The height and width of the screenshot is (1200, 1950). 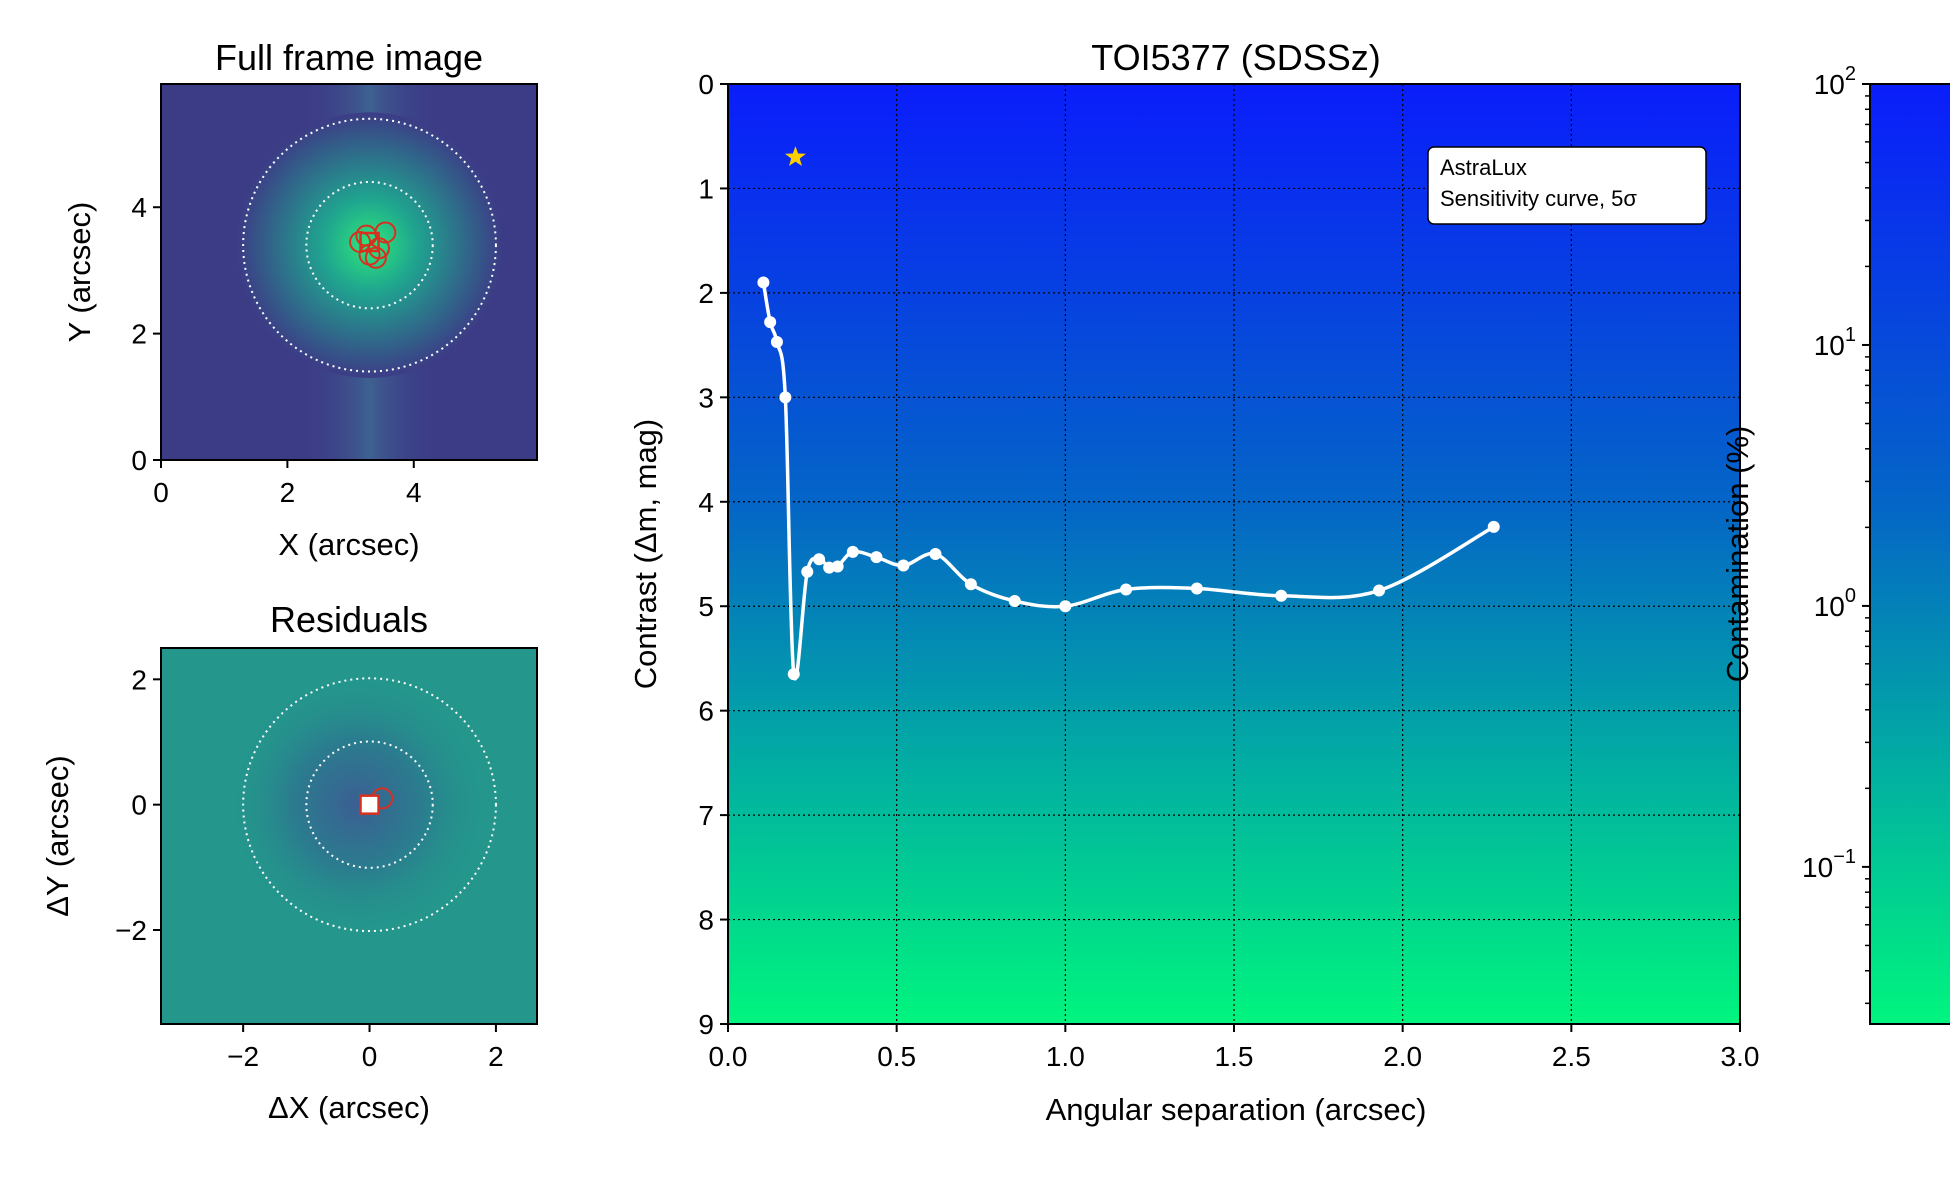 I want to click on full-frame-x-label: X (arcsec), so click(x=348, y=544).